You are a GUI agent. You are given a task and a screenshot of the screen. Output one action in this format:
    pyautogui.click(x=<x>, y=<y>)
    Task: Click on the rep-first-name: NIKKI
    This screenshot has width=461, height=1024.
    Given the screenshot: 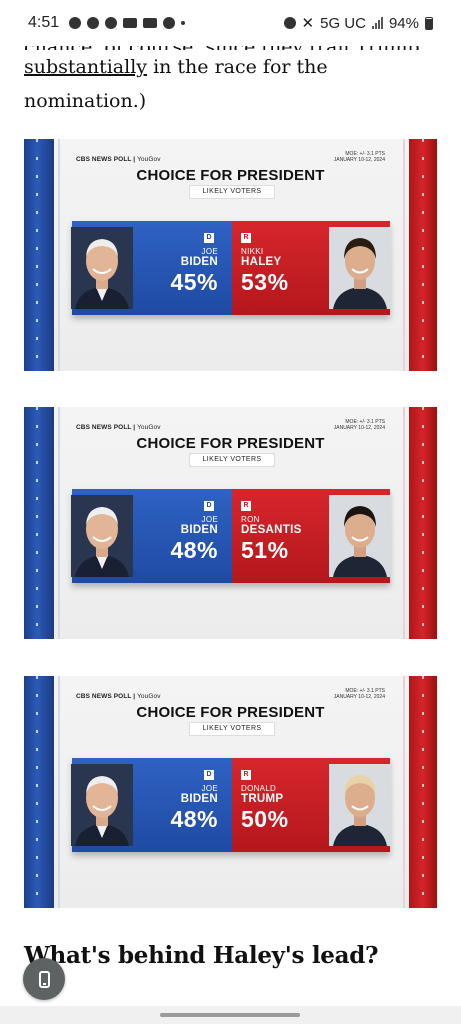 What is the action you would take?
    pyautogui.click(x=252, y=251)
    